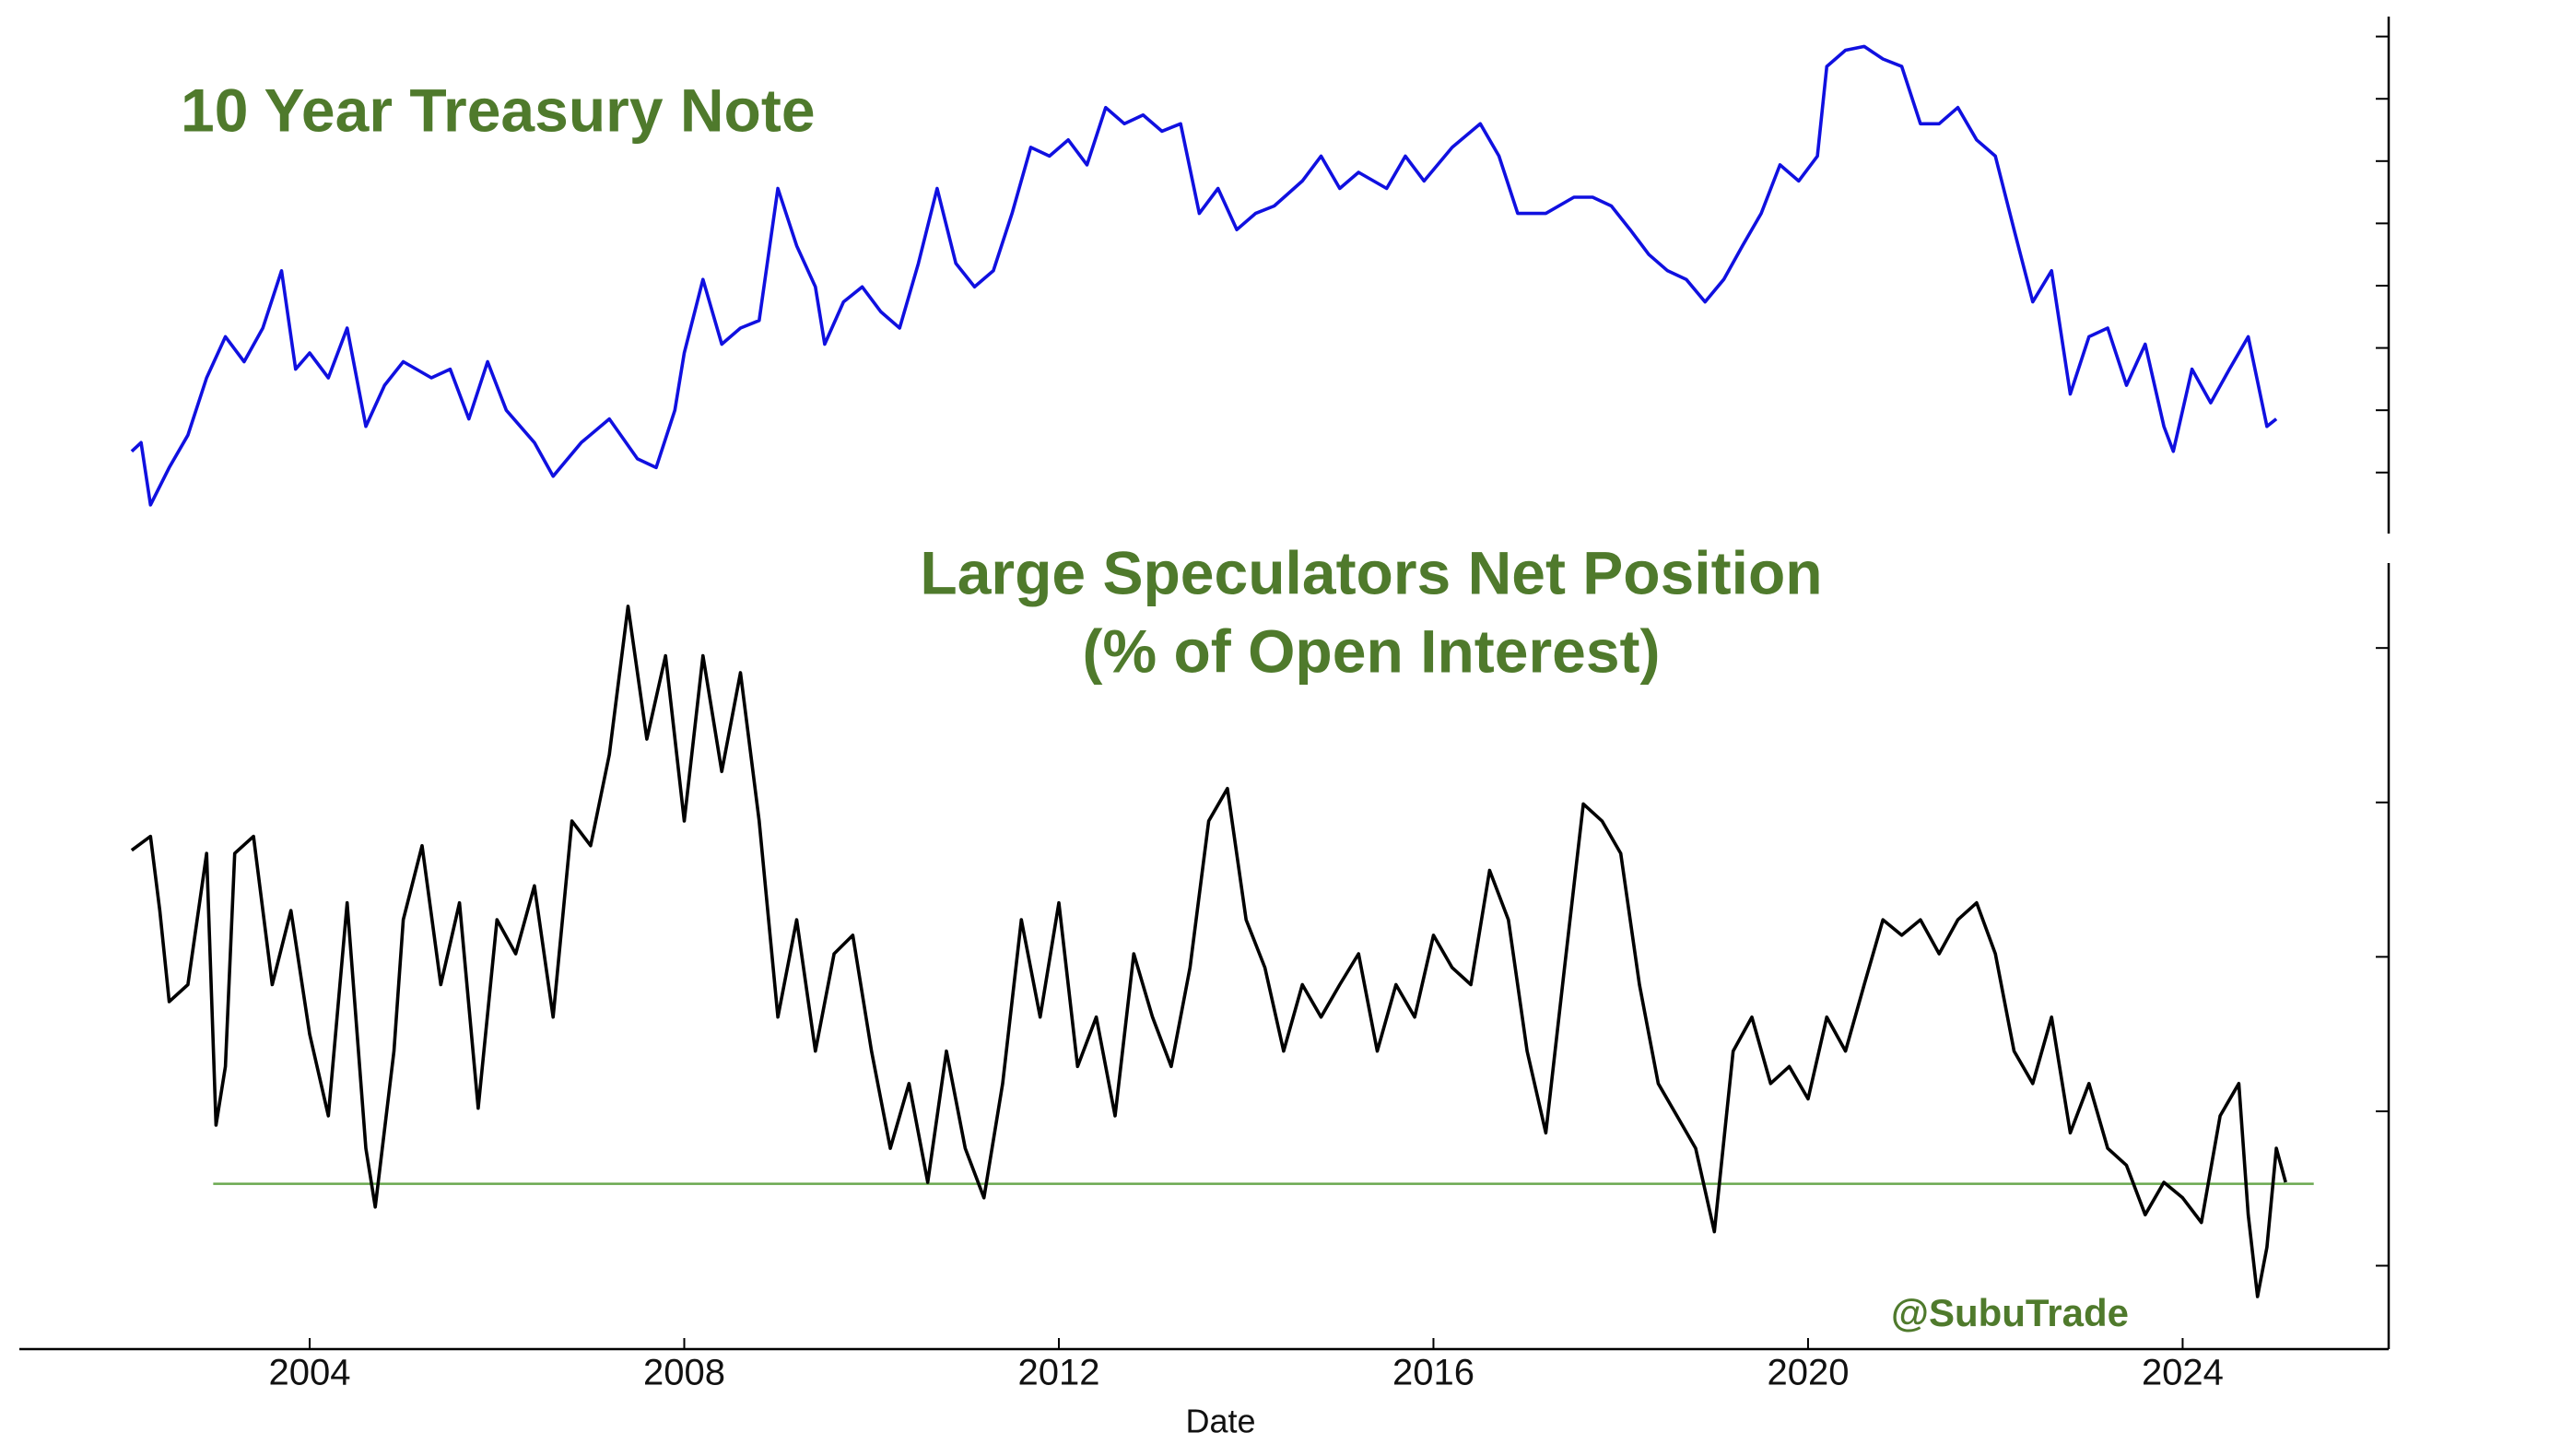 This screenshot has width=2561, height=1456. What do you see at coordinates (499, 110) in the screenshot?
I see `chart-title: 10 Year Treasury Note` at bounding box center [499, 110].